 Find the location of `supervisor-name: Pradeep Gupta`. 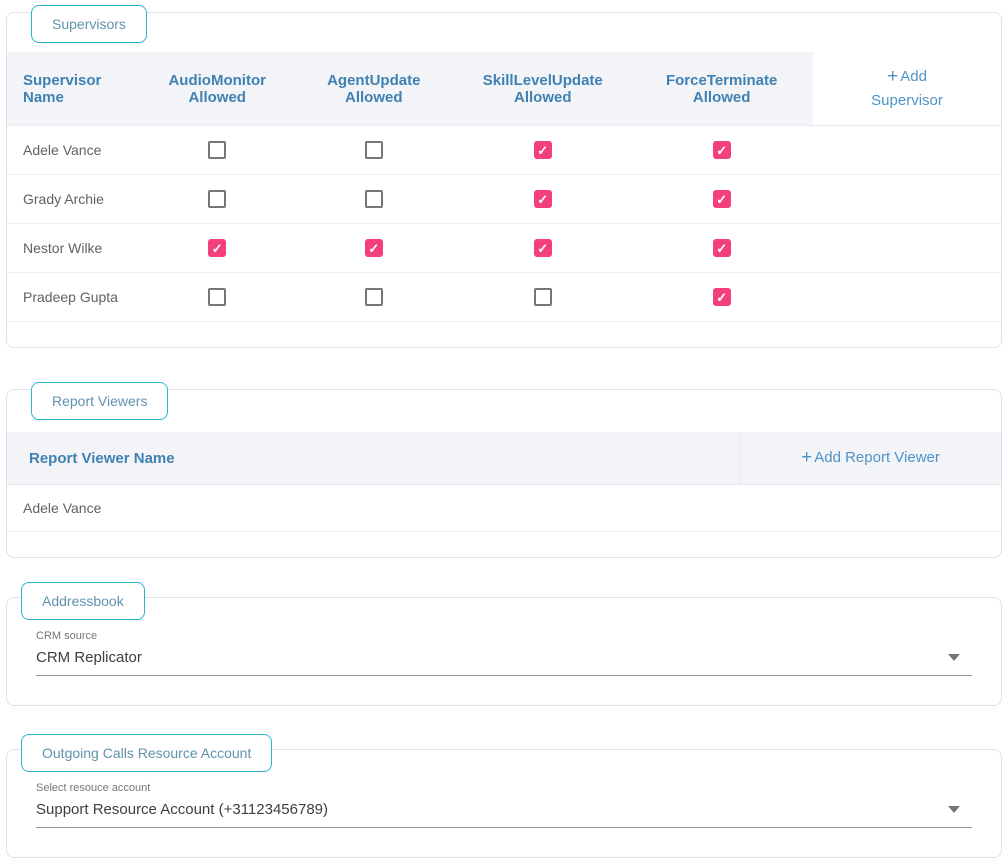

supervisor-name: Pradeep Gupta is located at coordinates (75, 297).